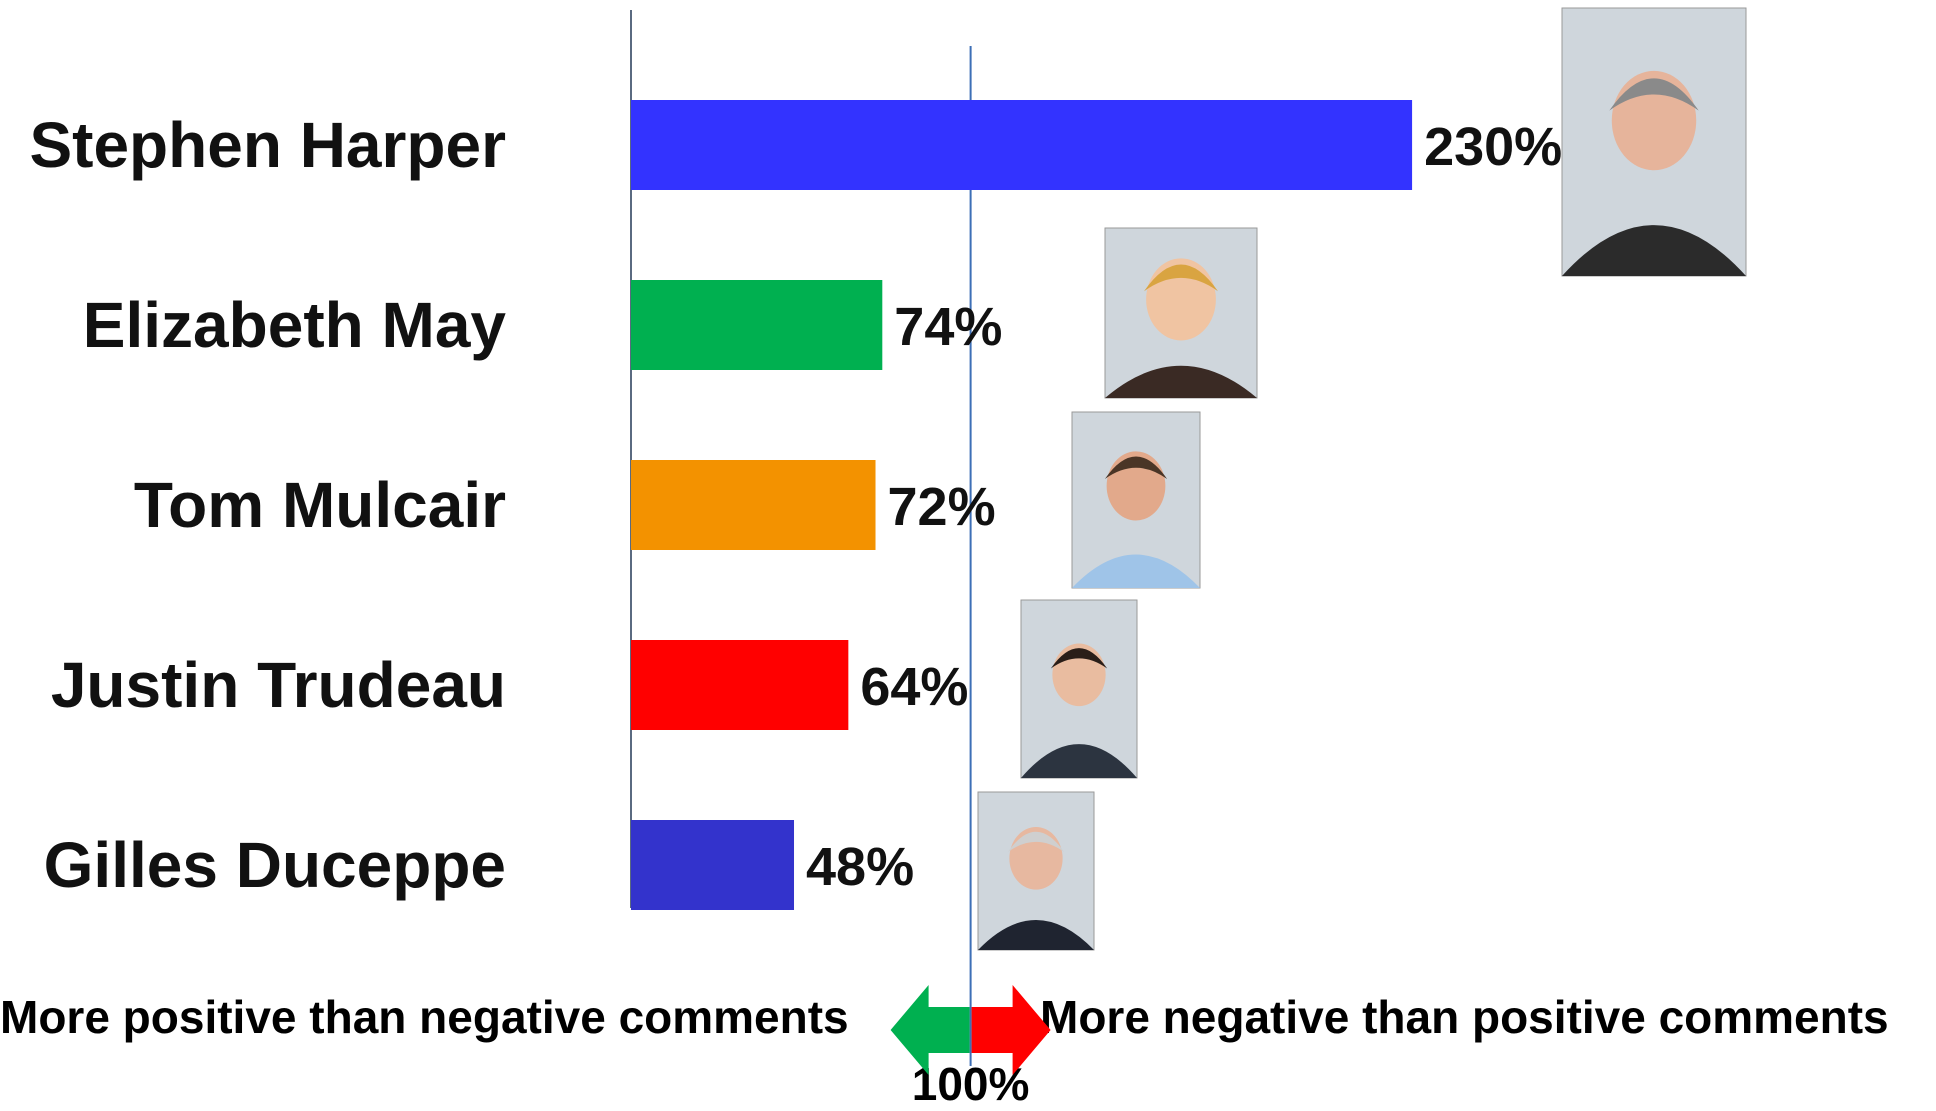 The height and width of the screenshot is (1111, 1936). What do you see at coordinates (860, 867) in the screenshot?
I see `value-label-gilles-duceppe: 48%` at bounding box center [860, 867].